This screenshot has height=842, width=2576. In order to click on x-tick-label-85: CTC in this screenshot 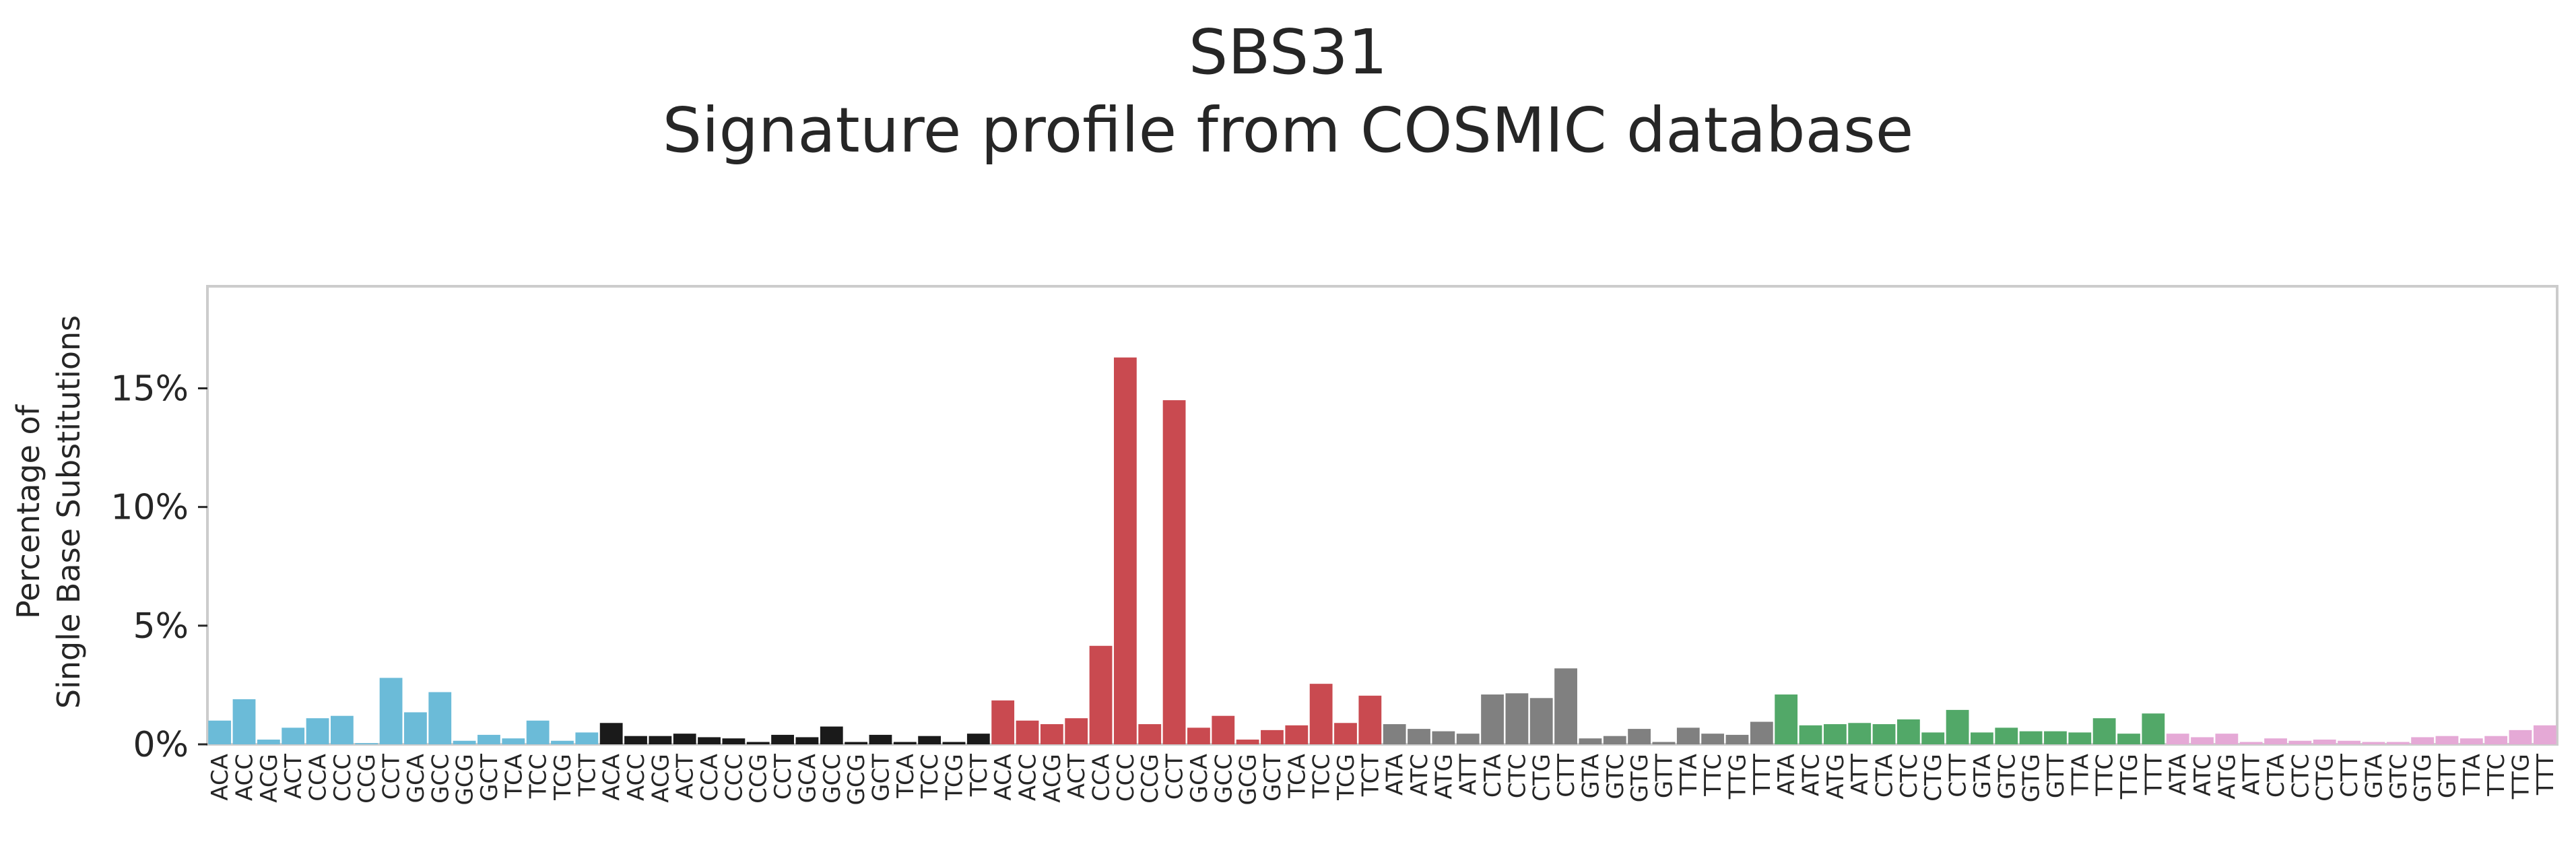, I will do `click(2300, 776)`.